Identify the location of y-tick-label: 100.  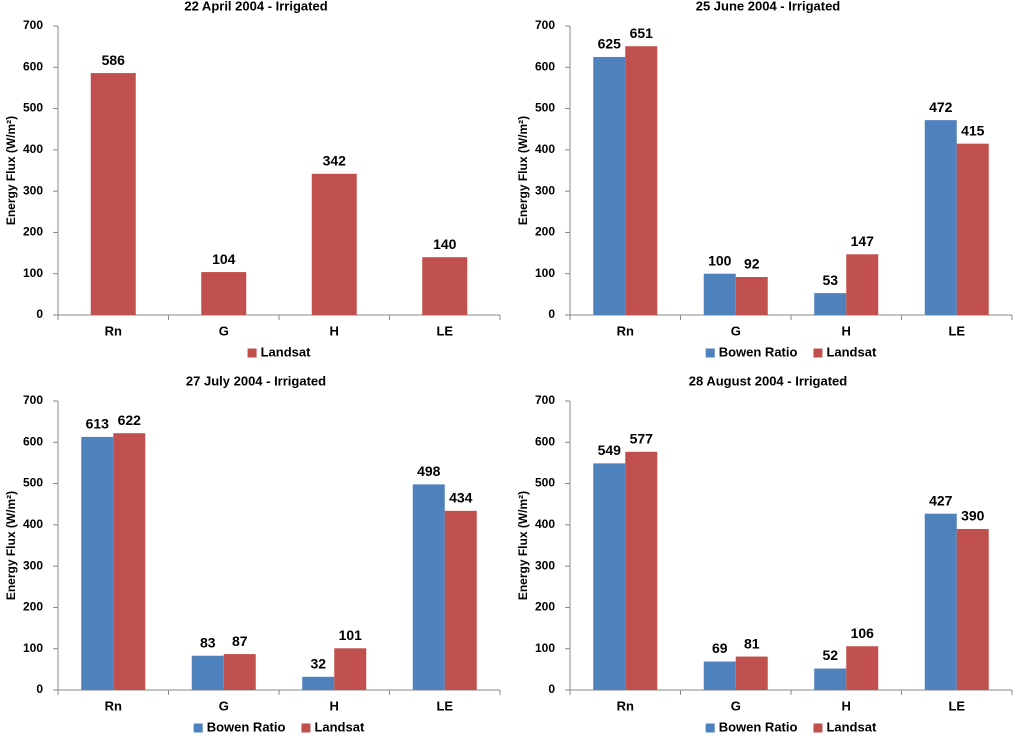
(33, 273).